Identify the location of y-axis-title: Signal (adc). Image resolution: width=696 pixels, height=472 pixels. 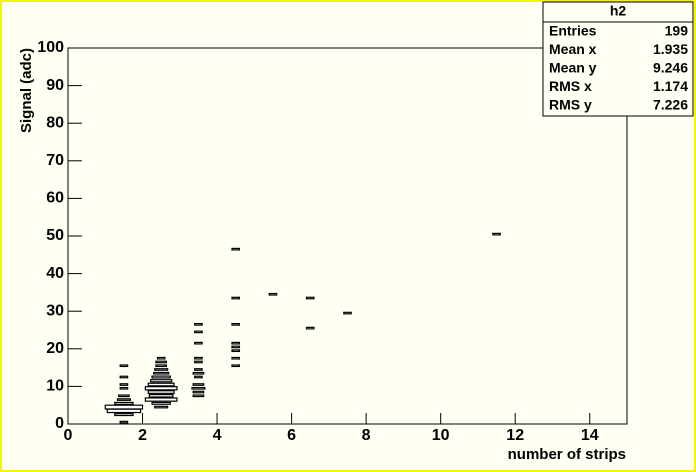
(26, 90).